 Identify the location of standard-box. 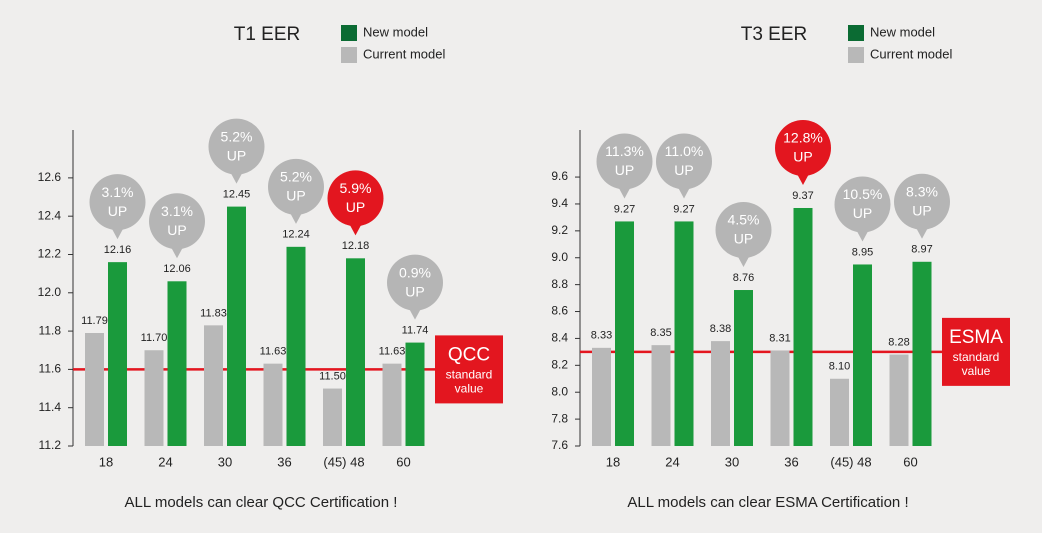
(469, 369).